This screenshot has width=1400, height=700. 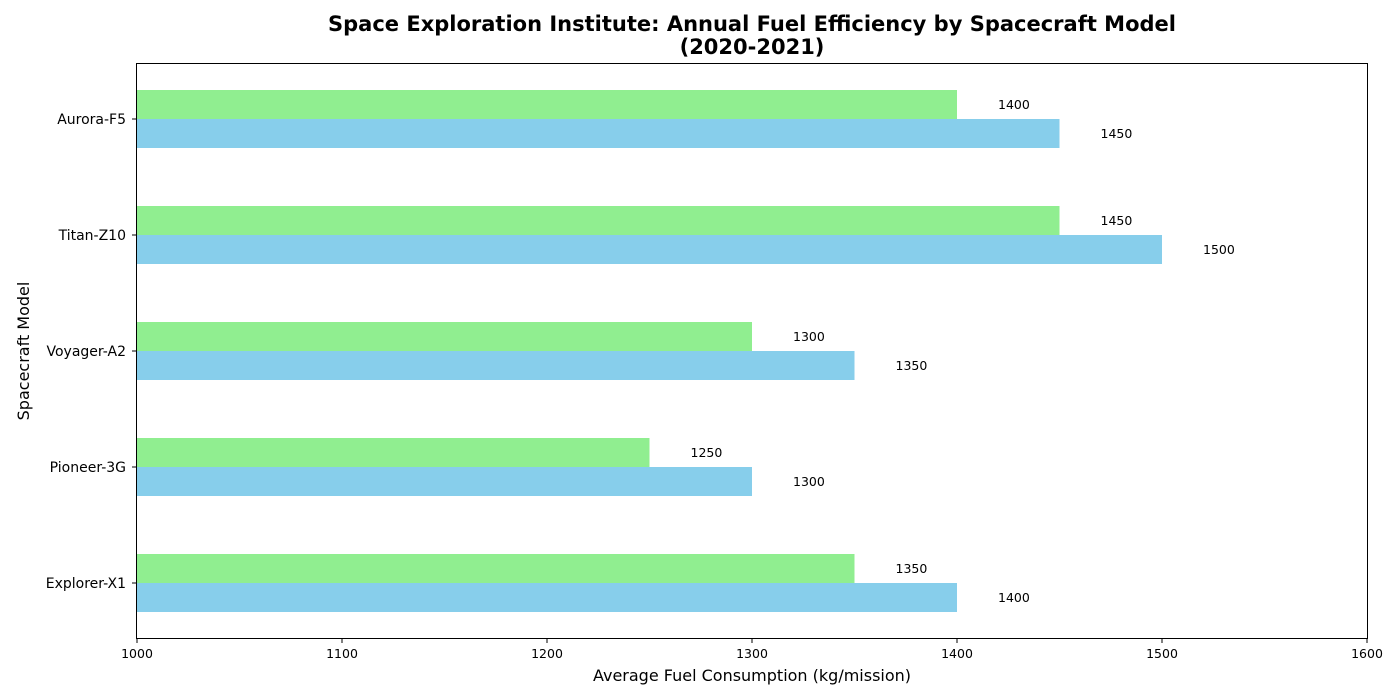 I want to click on data-label-aurora-f5-series-b: 1450, so click(x=1117, y=133).